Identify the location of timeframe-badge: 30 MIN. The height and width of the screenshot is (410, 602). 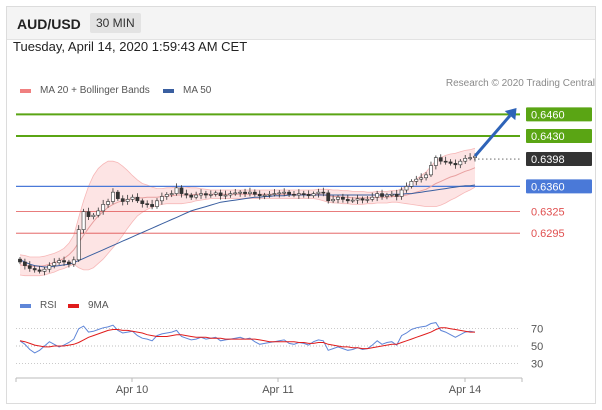
(115, 23).